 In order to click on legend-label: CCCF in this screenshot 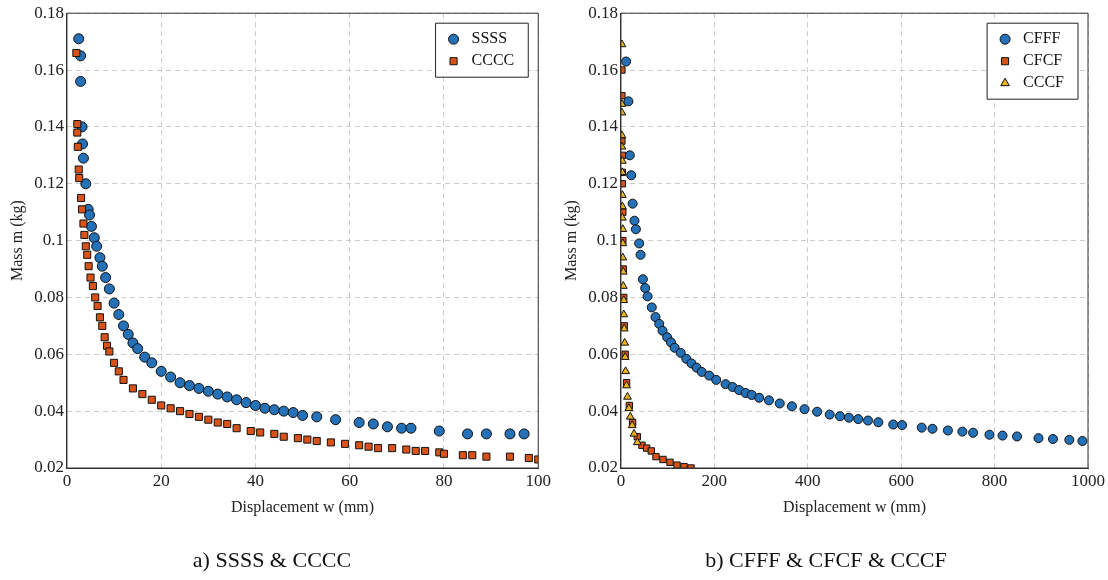, I will do `click(1044, 82)`.